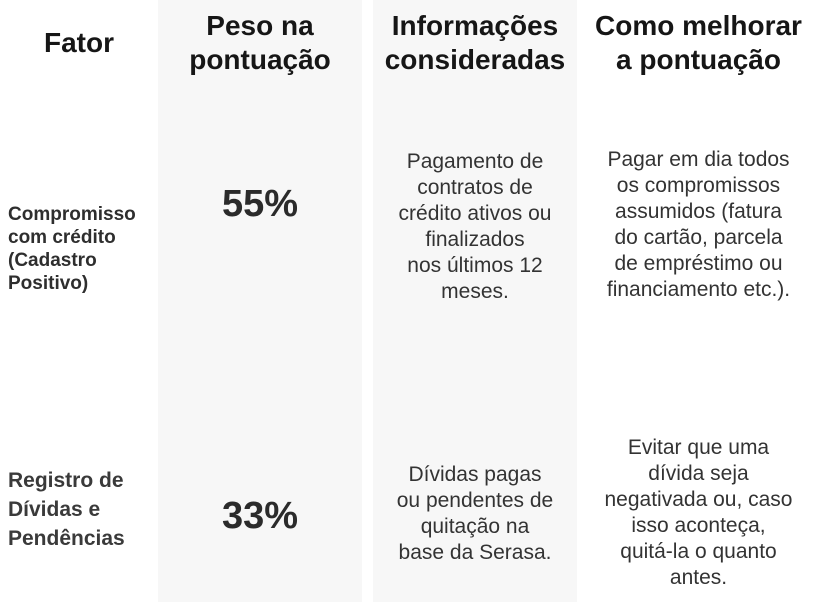 The width and height of the screenshot is (820, 602). Describe the element at coordinates (79, 42) in the screenshot. I see `header-factor: Fator` at that location.